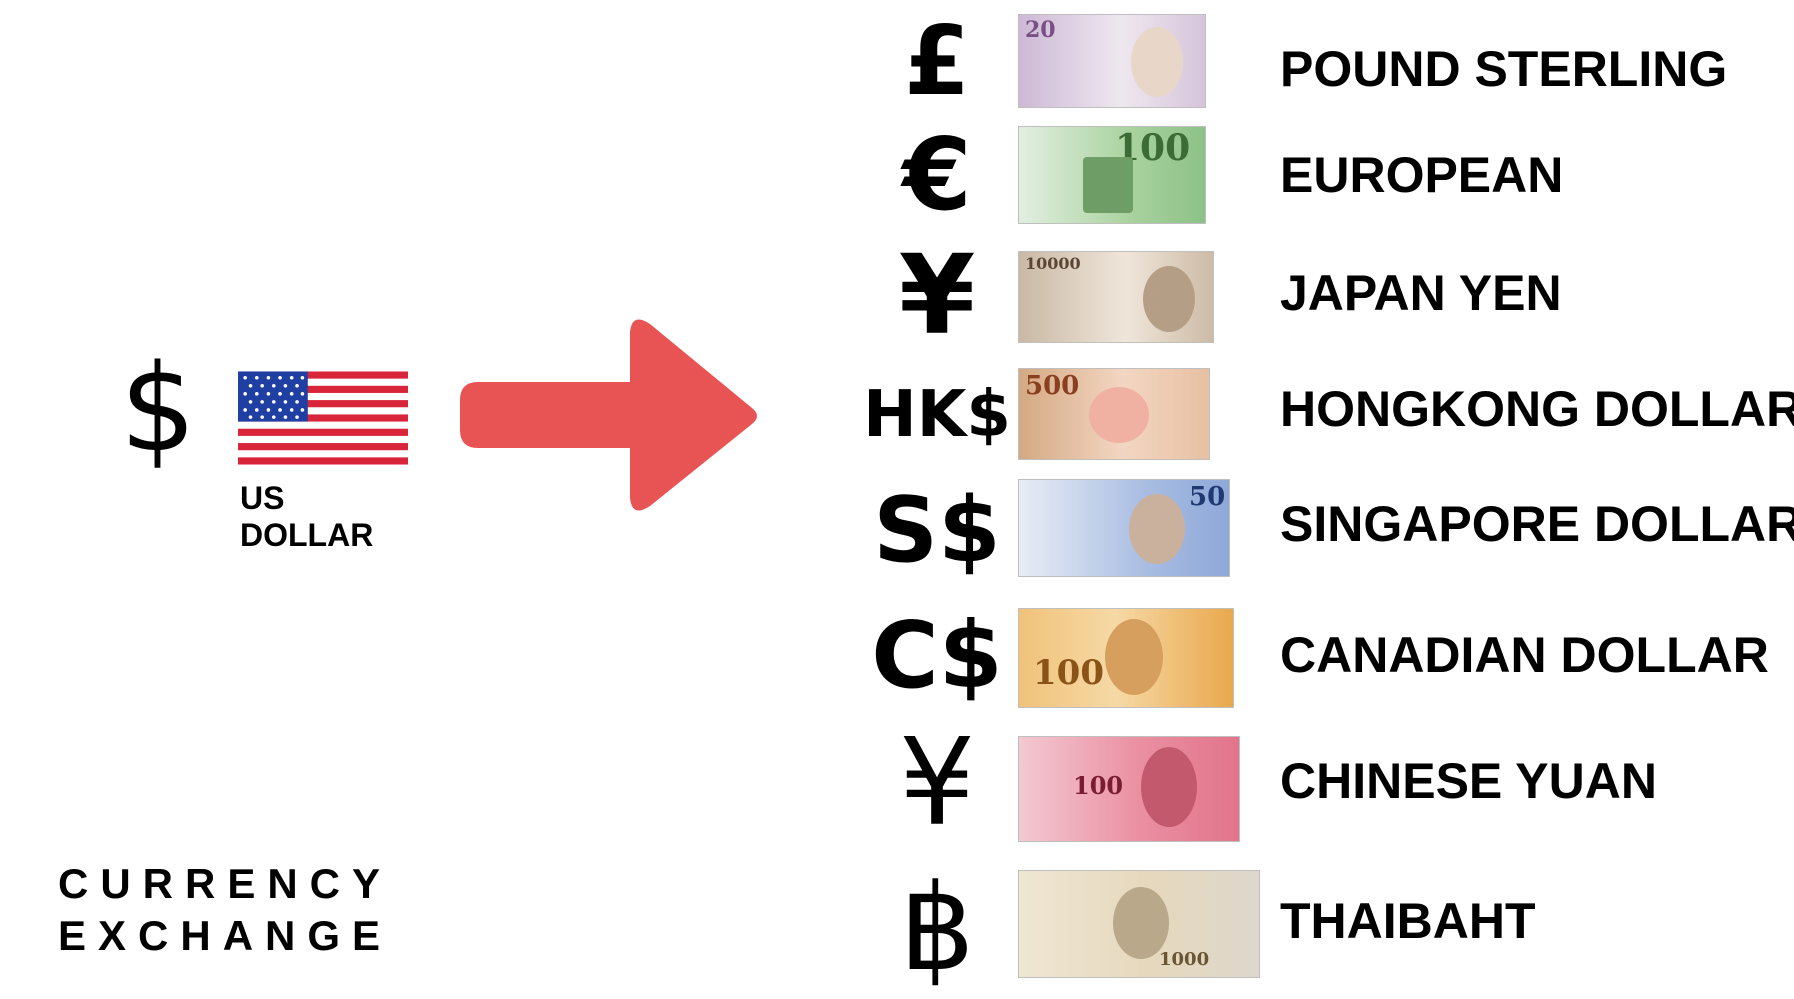 This screenshot has width=1794, height=999. What do you see at coordinates (937, 655) in the screenshot?
I see `currency-symbol: C$` at bounding box center [937, 655].